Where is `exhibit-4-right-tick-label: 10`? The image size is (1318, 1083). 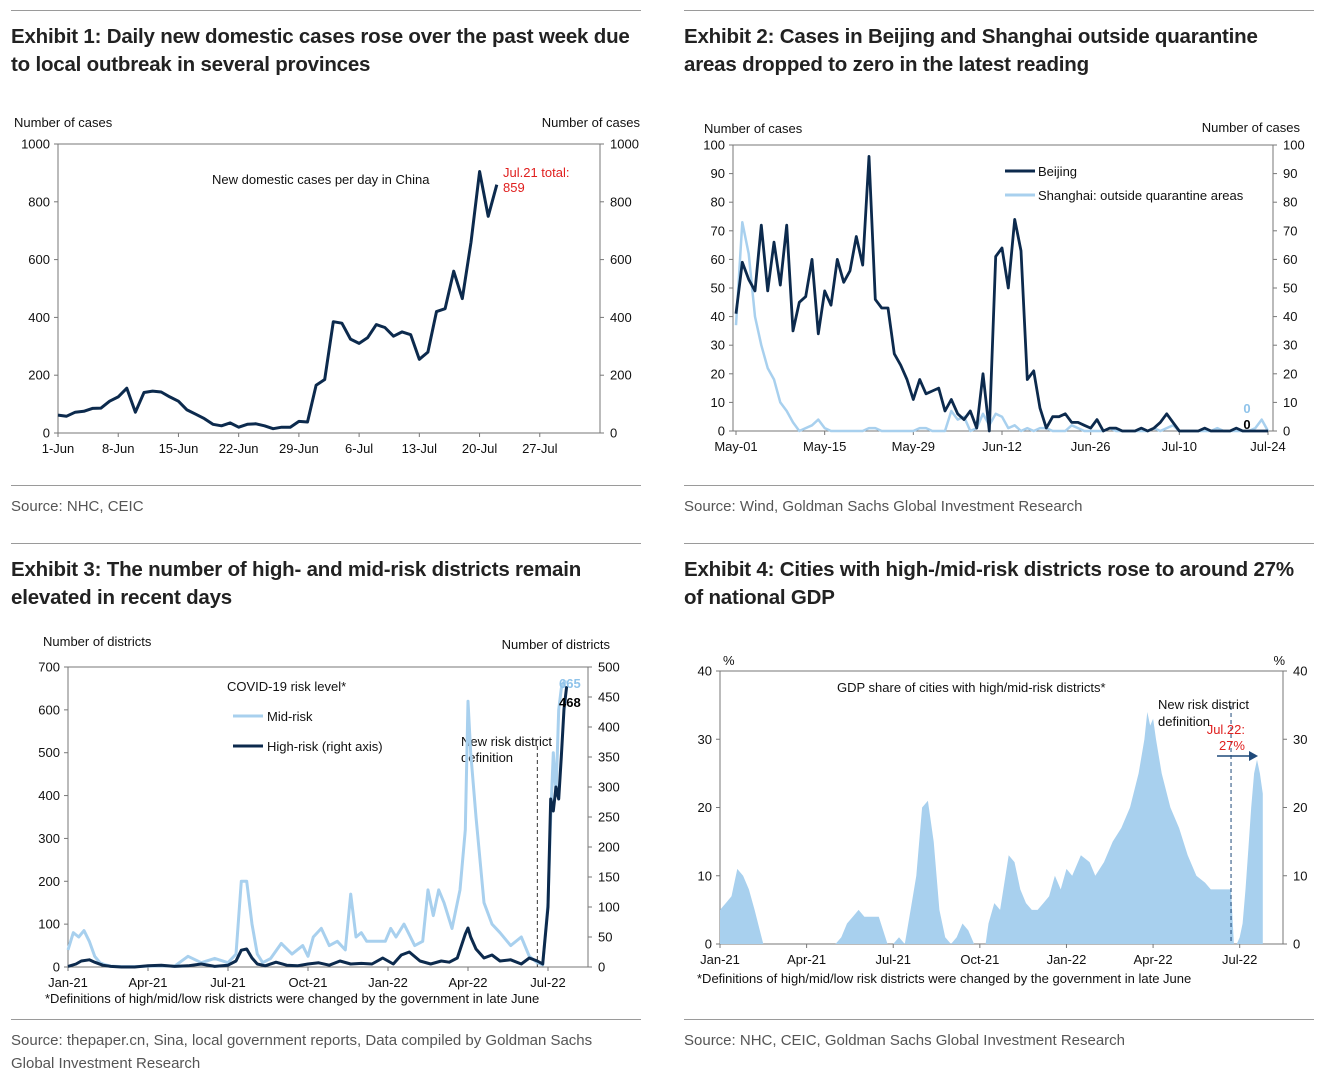 exhibit-4-right-tick-label: 10 is located at coordinates (1300, 875).